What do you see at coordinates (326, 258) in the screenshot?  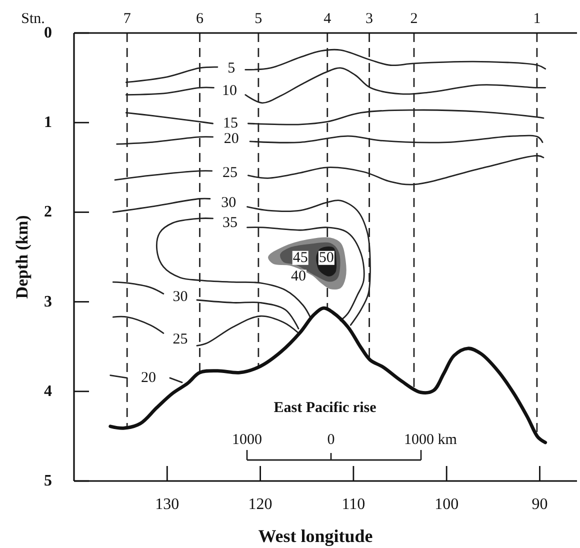 I see `annotation: 50` at bounding box center [326, 258].